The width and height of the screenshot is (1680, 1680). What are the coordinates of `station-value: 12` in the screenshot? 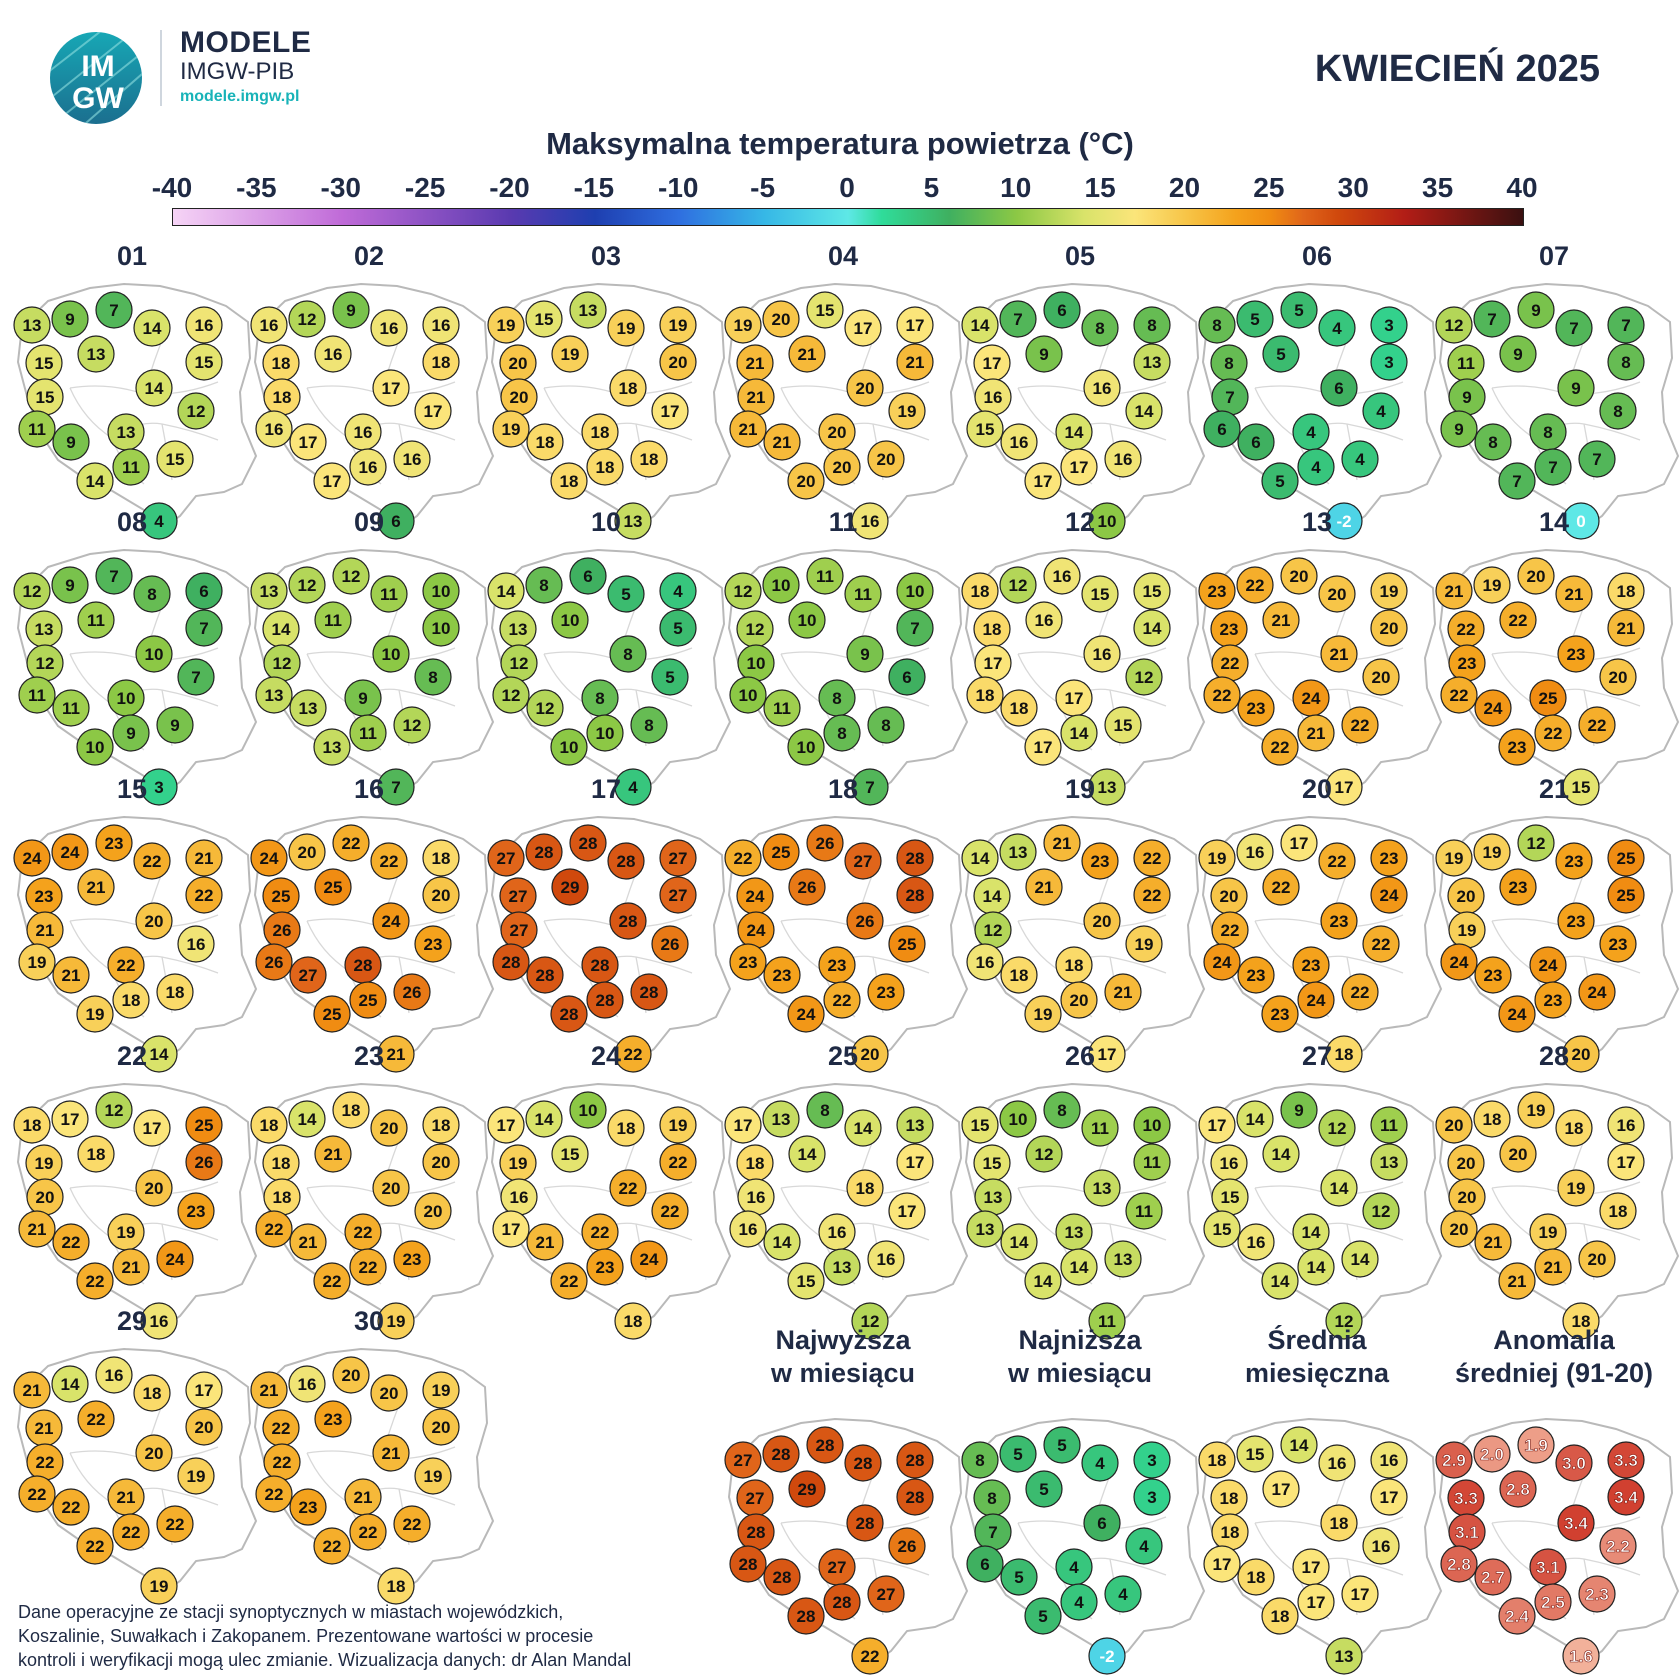 It's located at (1454, 325).